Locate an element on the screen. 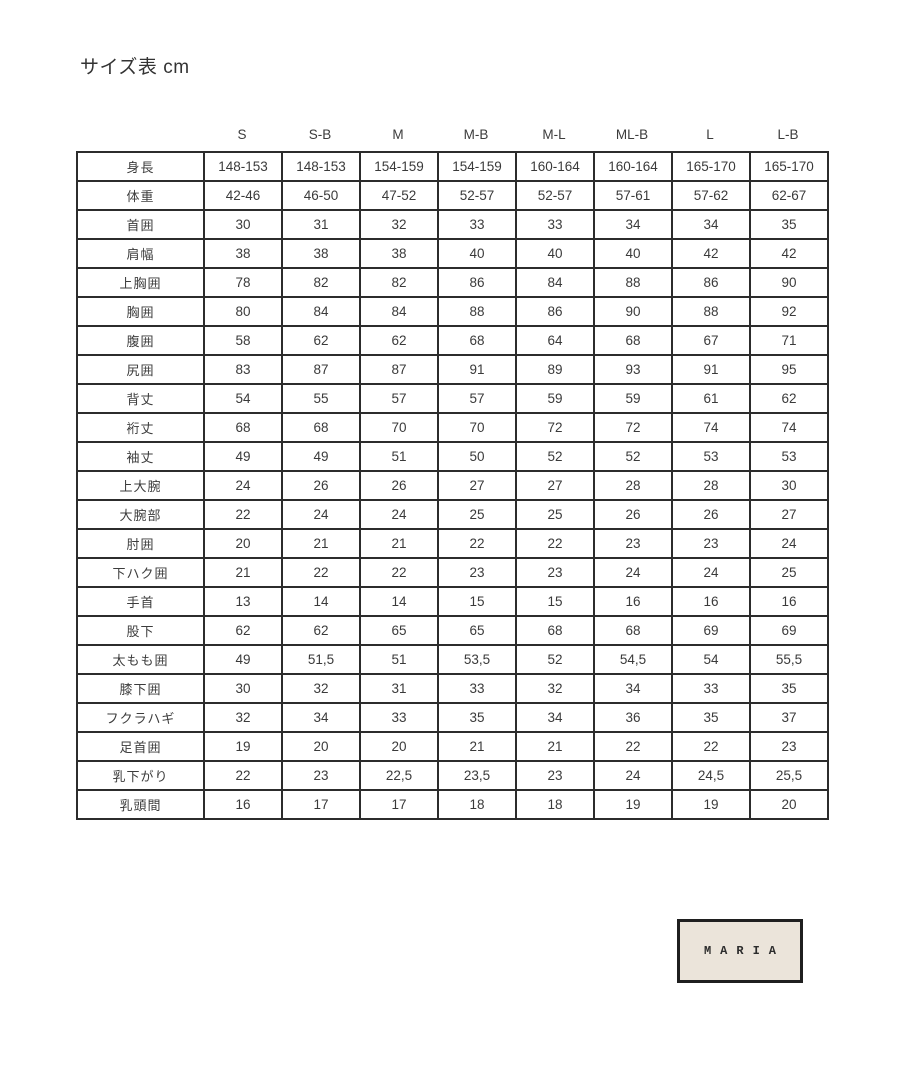 The image size is (908, 1080). row-label: 背丈 is located at coordinates (140, 398).